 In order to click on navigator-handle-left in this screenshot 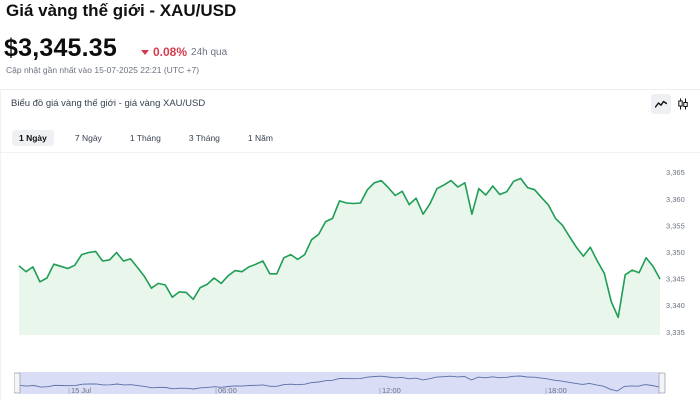, I will do `click(17, 383)`.